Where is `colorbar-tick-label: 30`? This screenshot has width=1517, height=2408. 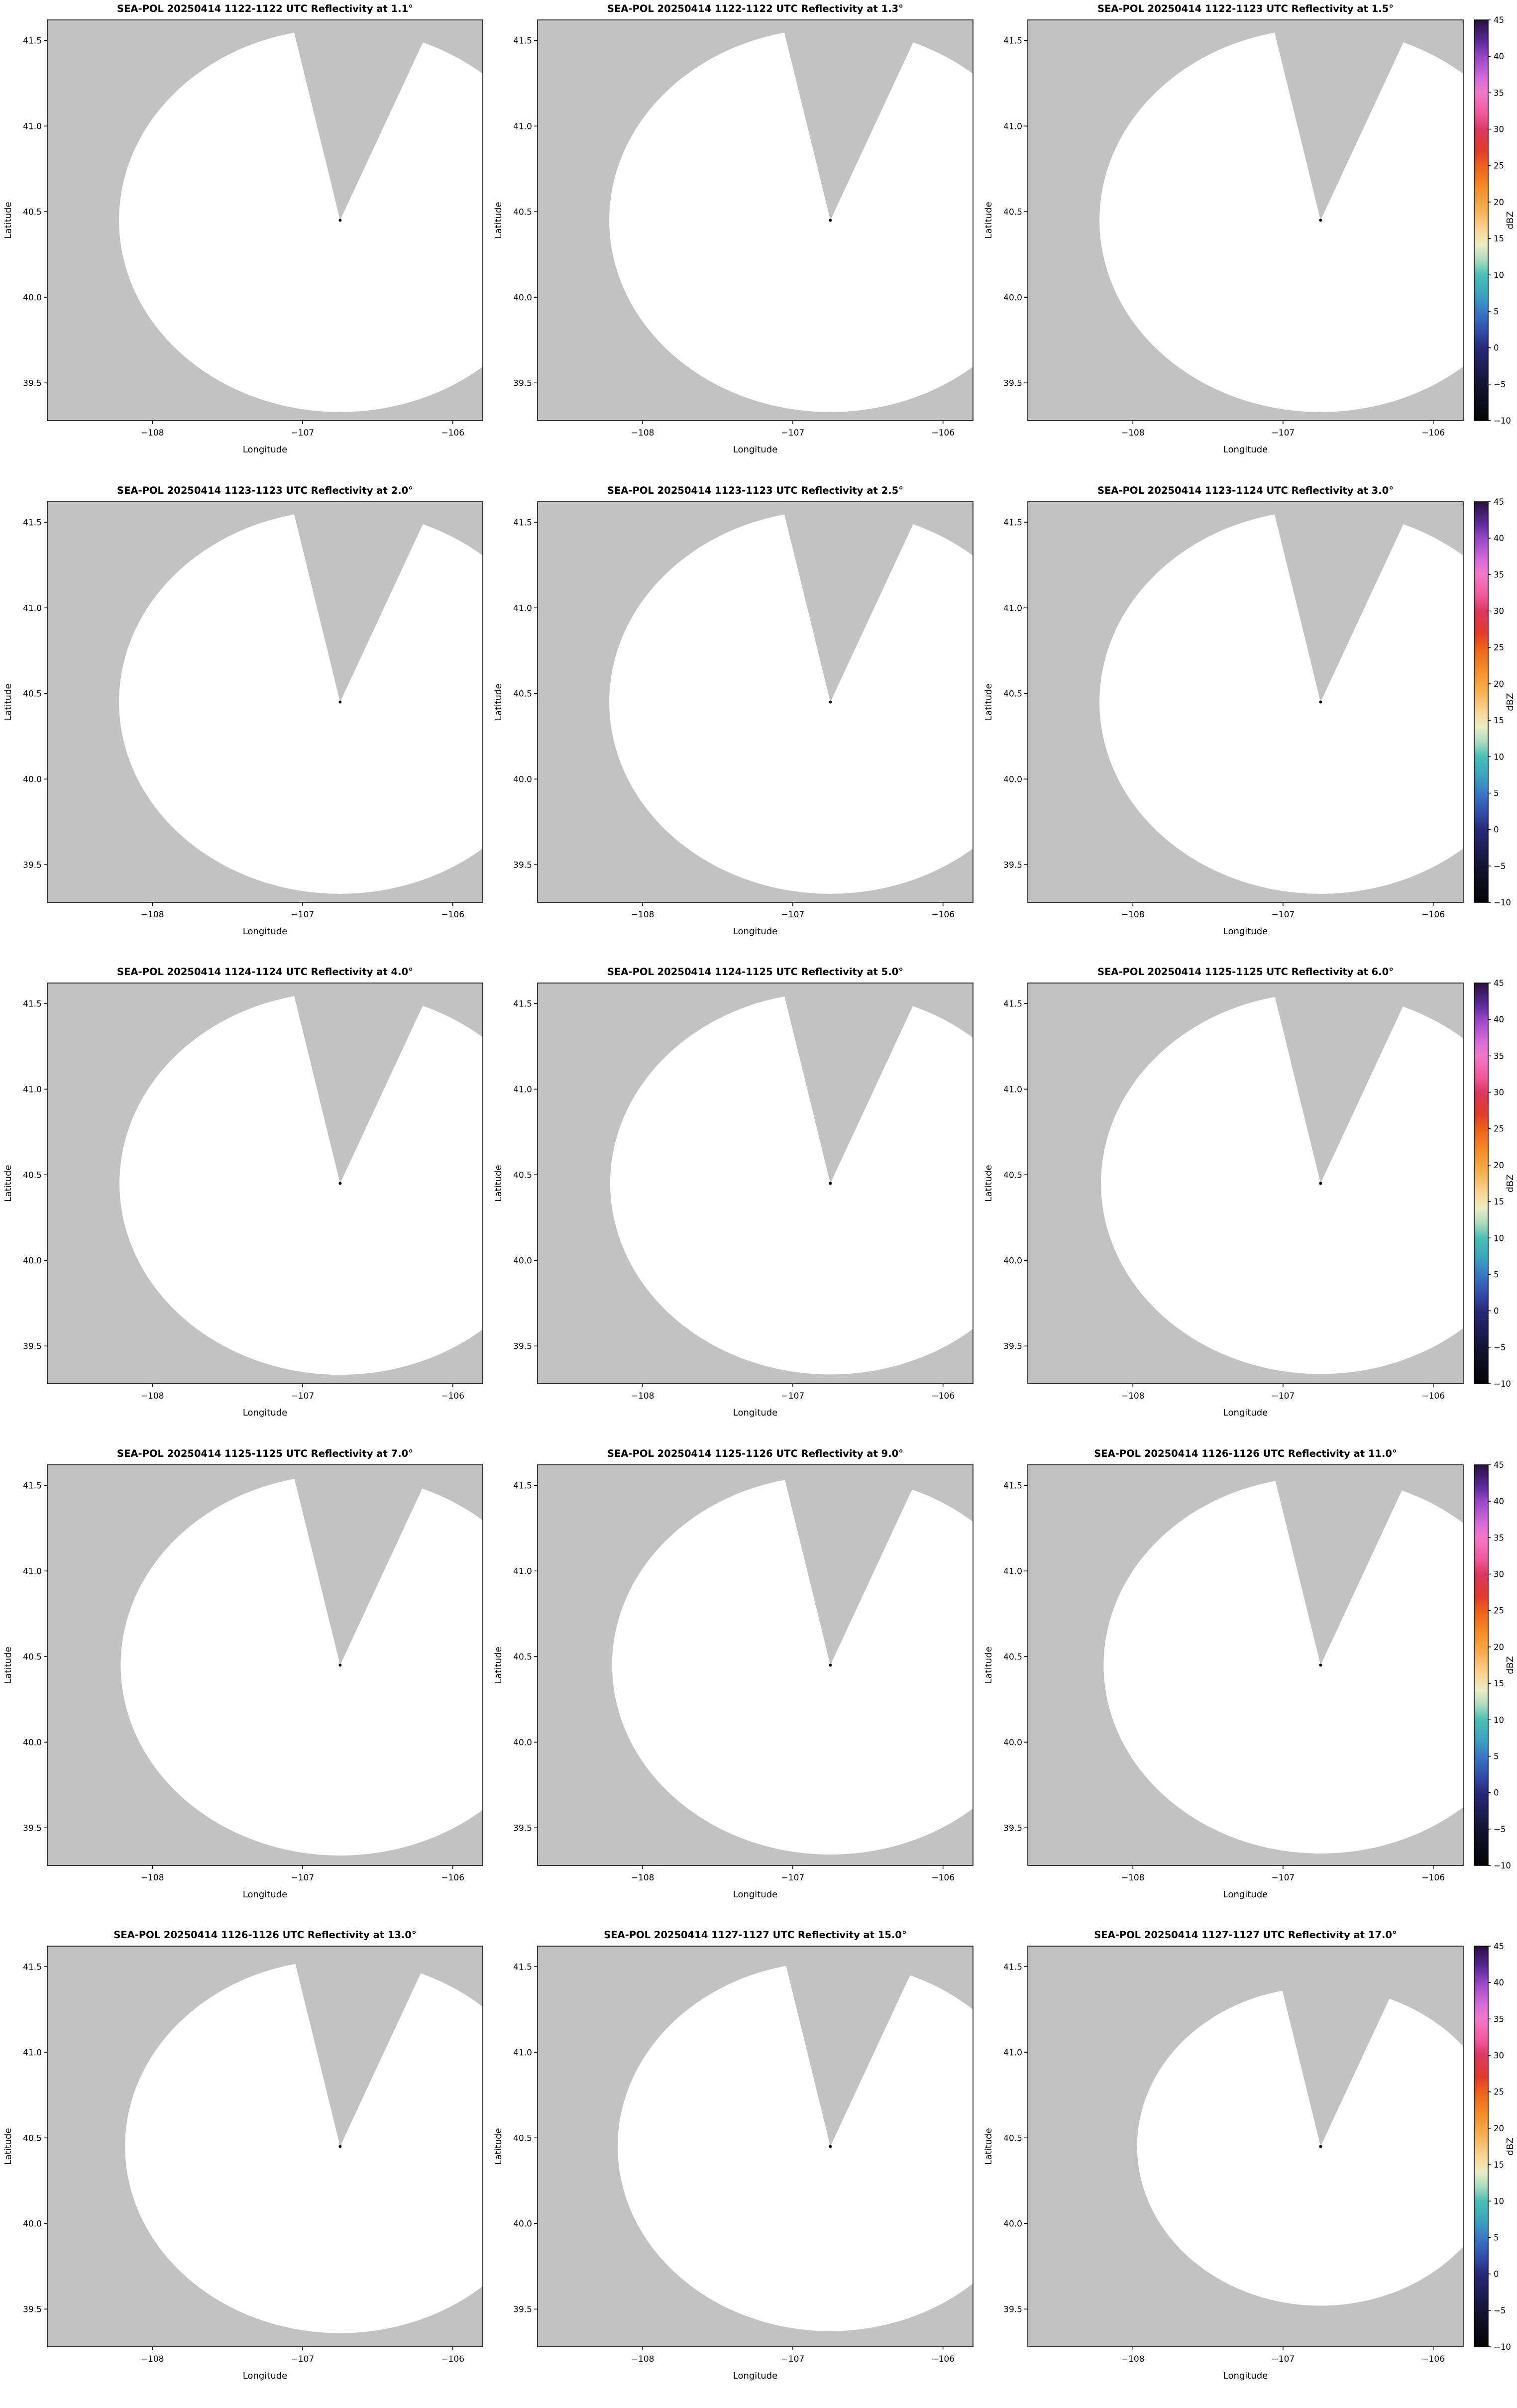
colorbar-tick-label: 30 is located at coordinates (1499, 1092).